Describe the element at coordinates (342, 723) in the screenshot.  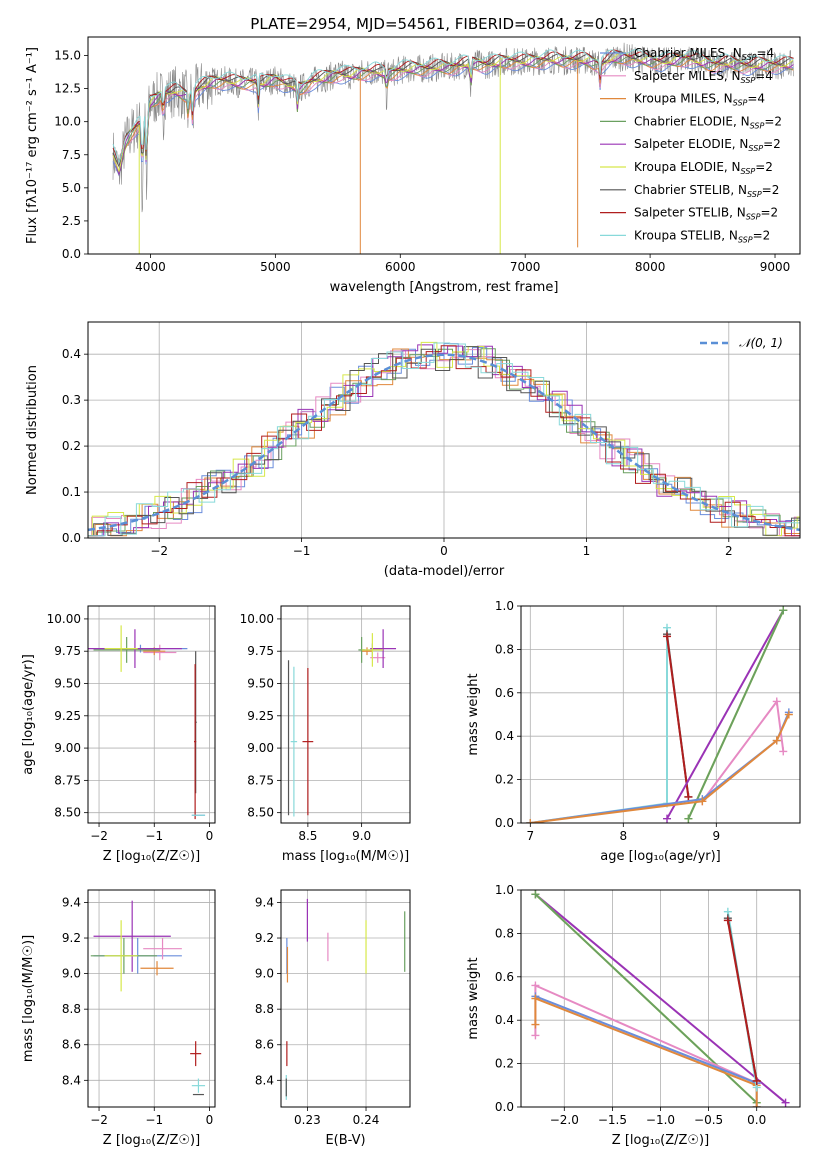
I see `plot-area-age-vs-mass` at that location.